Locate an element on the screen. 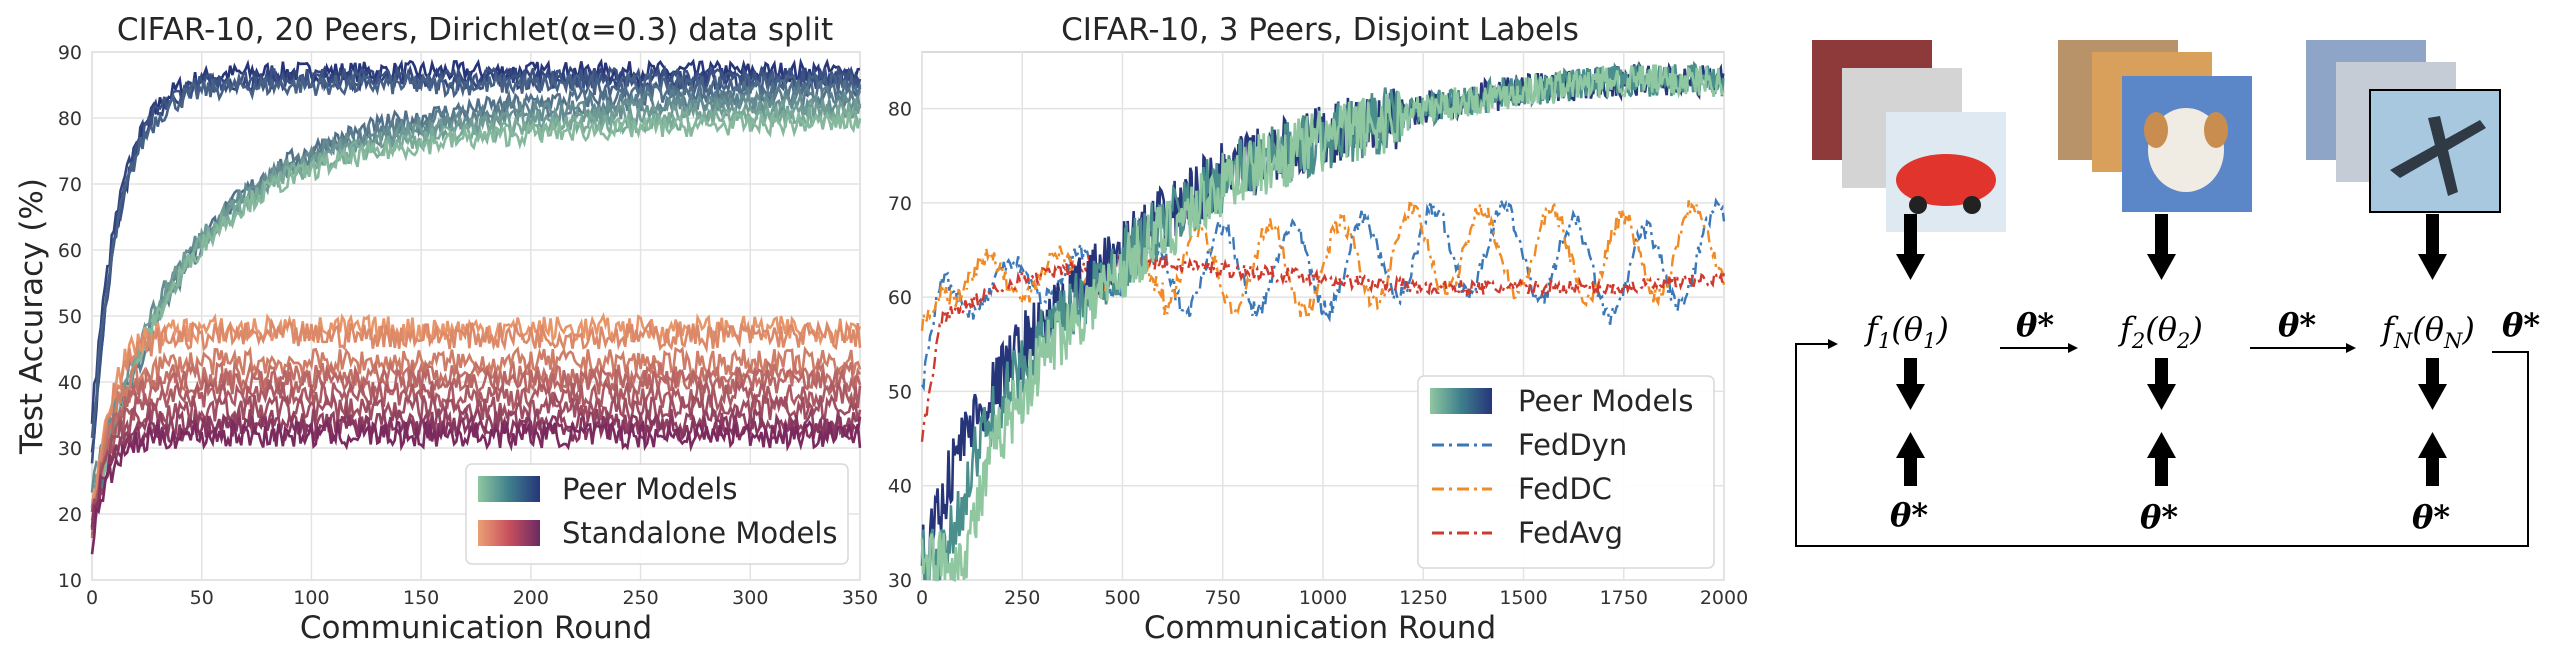 The image size is (2566, 666). baseline-line-feddc is located at coordinates (1323, 266).